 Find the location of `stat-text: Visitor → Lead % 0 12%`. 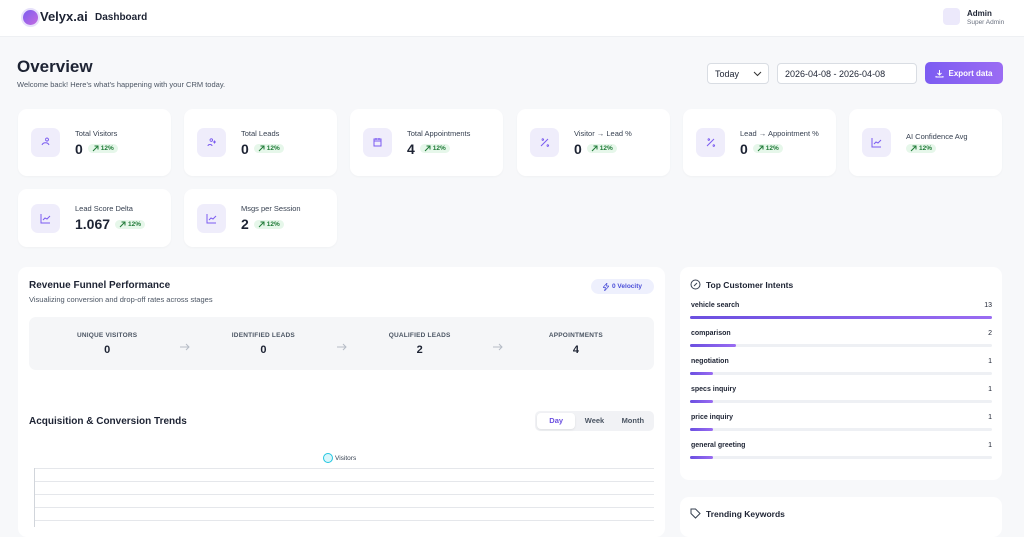

stat-text: Visitor → Lead % 0 12% is located at coordinates (616, 142).